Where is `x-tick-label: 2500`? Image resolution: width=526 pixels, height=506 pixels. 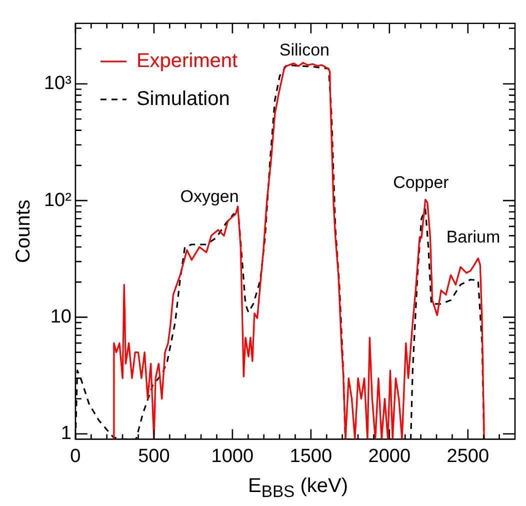
x-tick-label: 2500 is located at coordinates (468, 456).